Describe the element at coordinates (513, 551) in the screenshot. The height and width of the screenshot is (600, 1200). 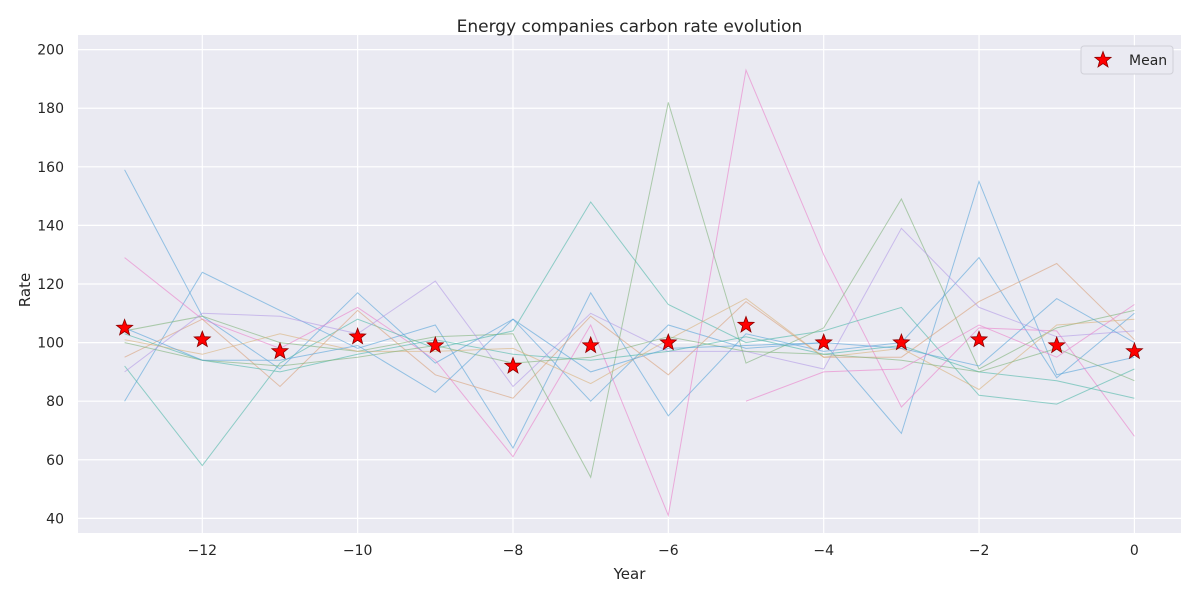
I see `x-tick-label: −8` at that location.